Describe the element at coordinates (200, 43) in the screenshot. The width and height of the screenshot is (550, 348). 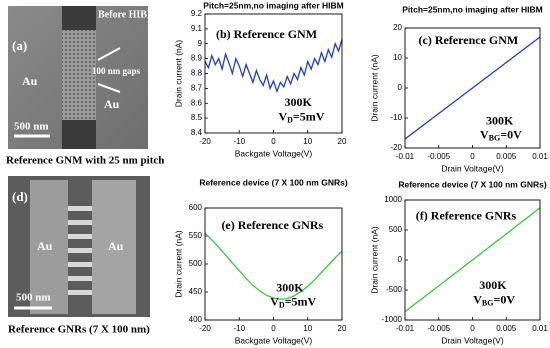
I see `y-tick-label: 9` at that location.